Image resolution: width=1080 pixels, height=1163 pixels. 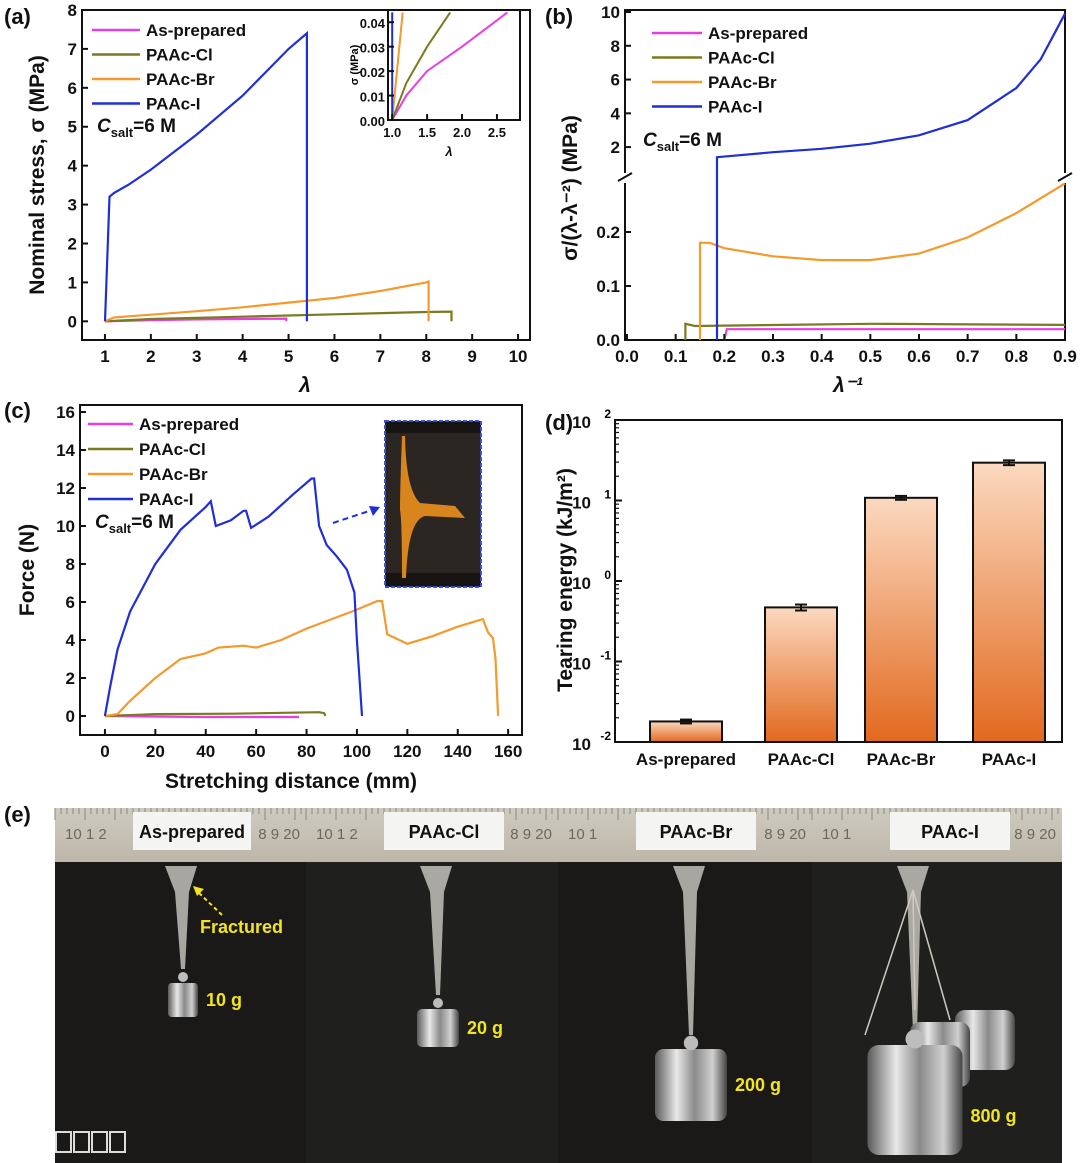 What do you see at coordinates (42, 1137) in the screenshot?
I see `watermark-mark` at bounding box center [42, 1137].